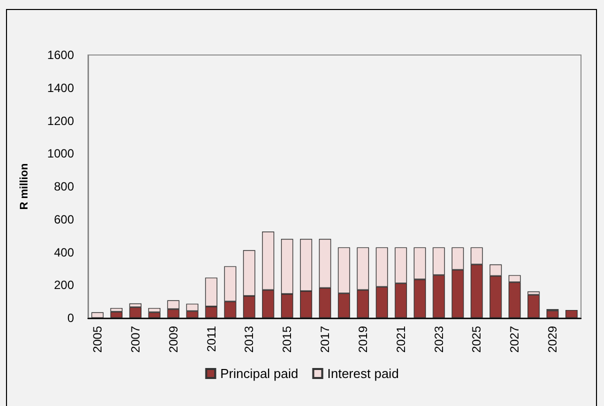 The image size is (604, 406). Describe the element at coordinates (64, 252) in the screenshot. I see `y-tick-label: 400` at that location.